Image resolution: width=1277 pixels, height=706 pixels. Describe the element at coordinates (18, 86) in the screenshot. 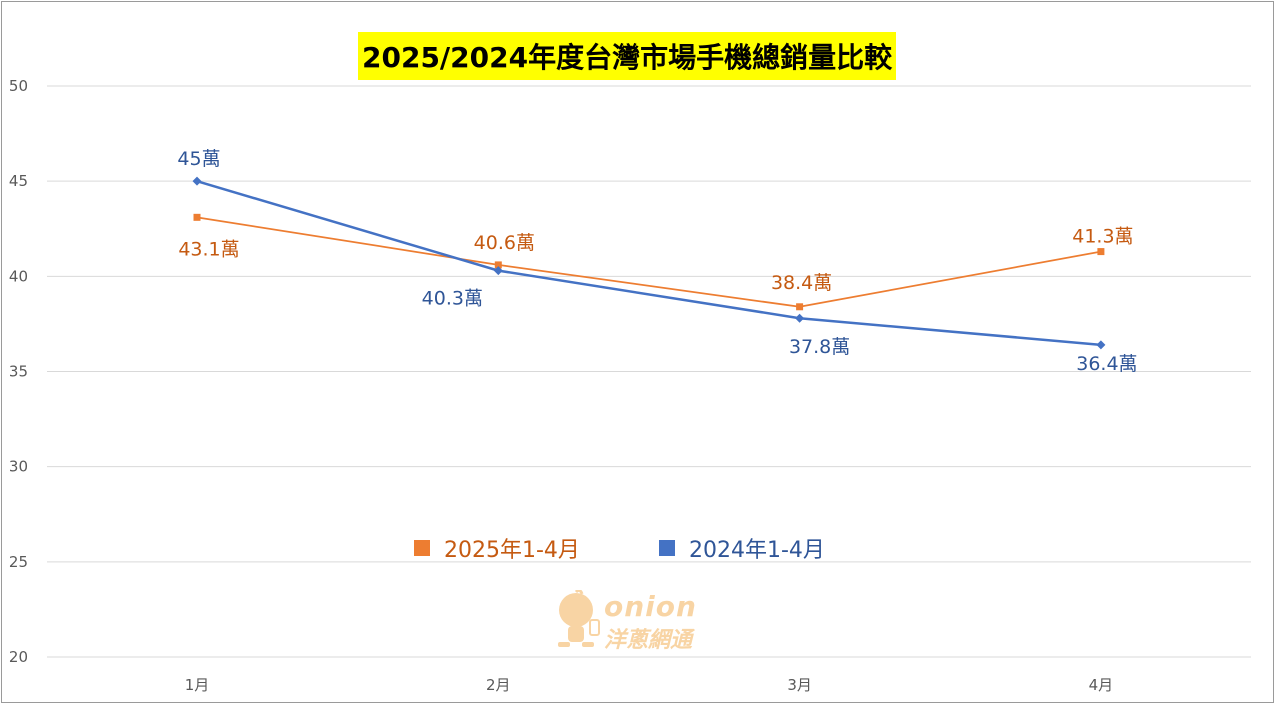

I see `y-tick-label: 50` at that location.